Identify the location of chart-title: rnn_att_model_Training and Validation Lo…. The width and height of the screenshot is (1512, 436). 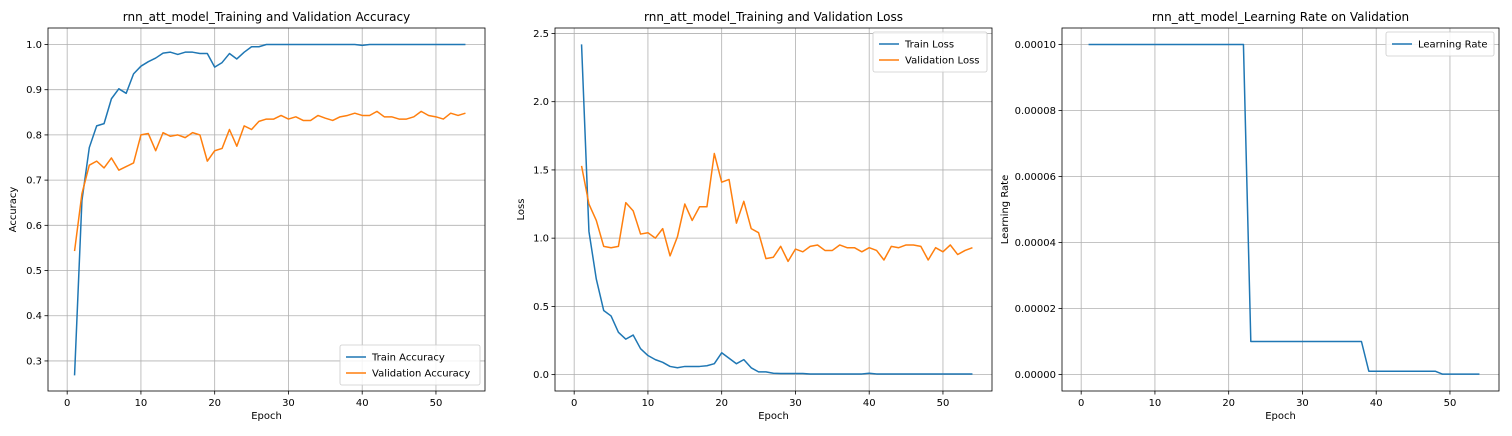
(773, 17).